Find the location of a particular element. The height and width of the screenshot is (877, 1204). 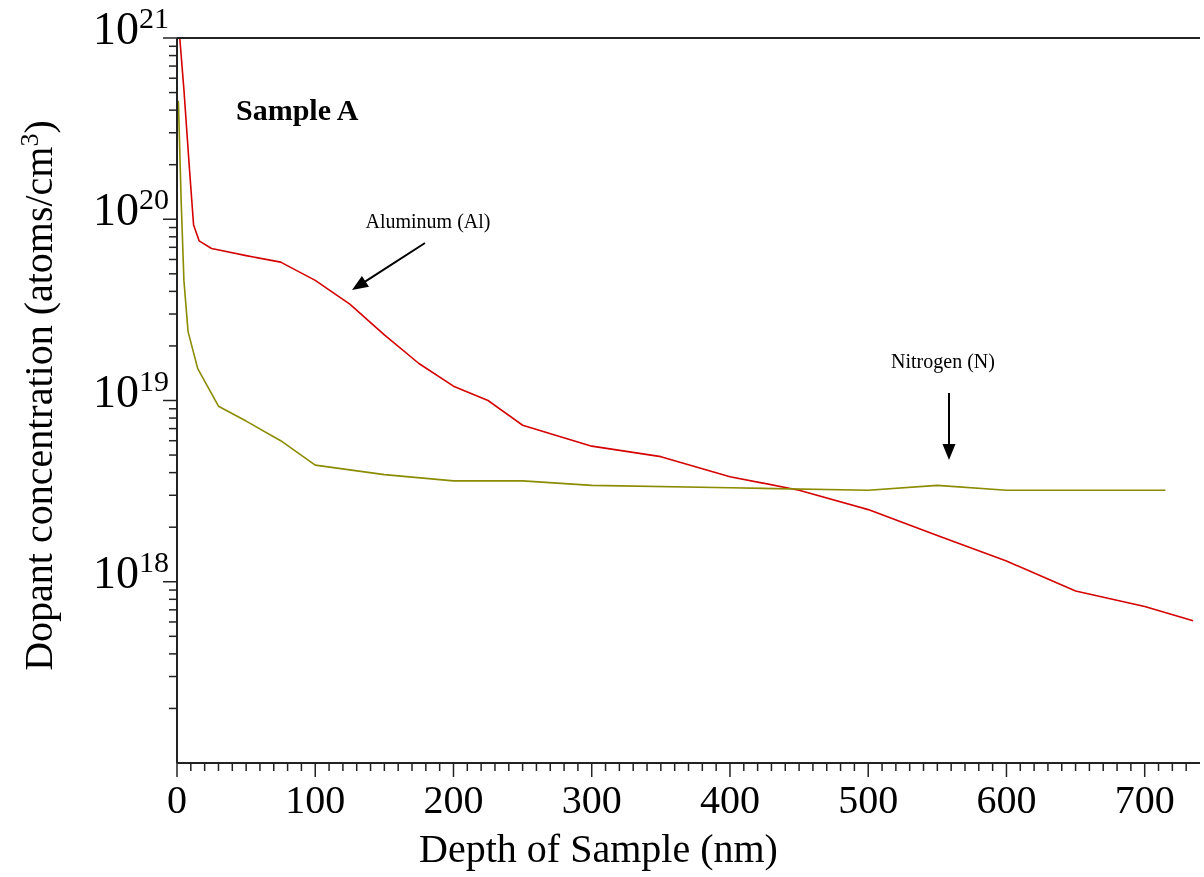

y-tick-label: 10$^{18}$ is located at coordinates (131, 571).